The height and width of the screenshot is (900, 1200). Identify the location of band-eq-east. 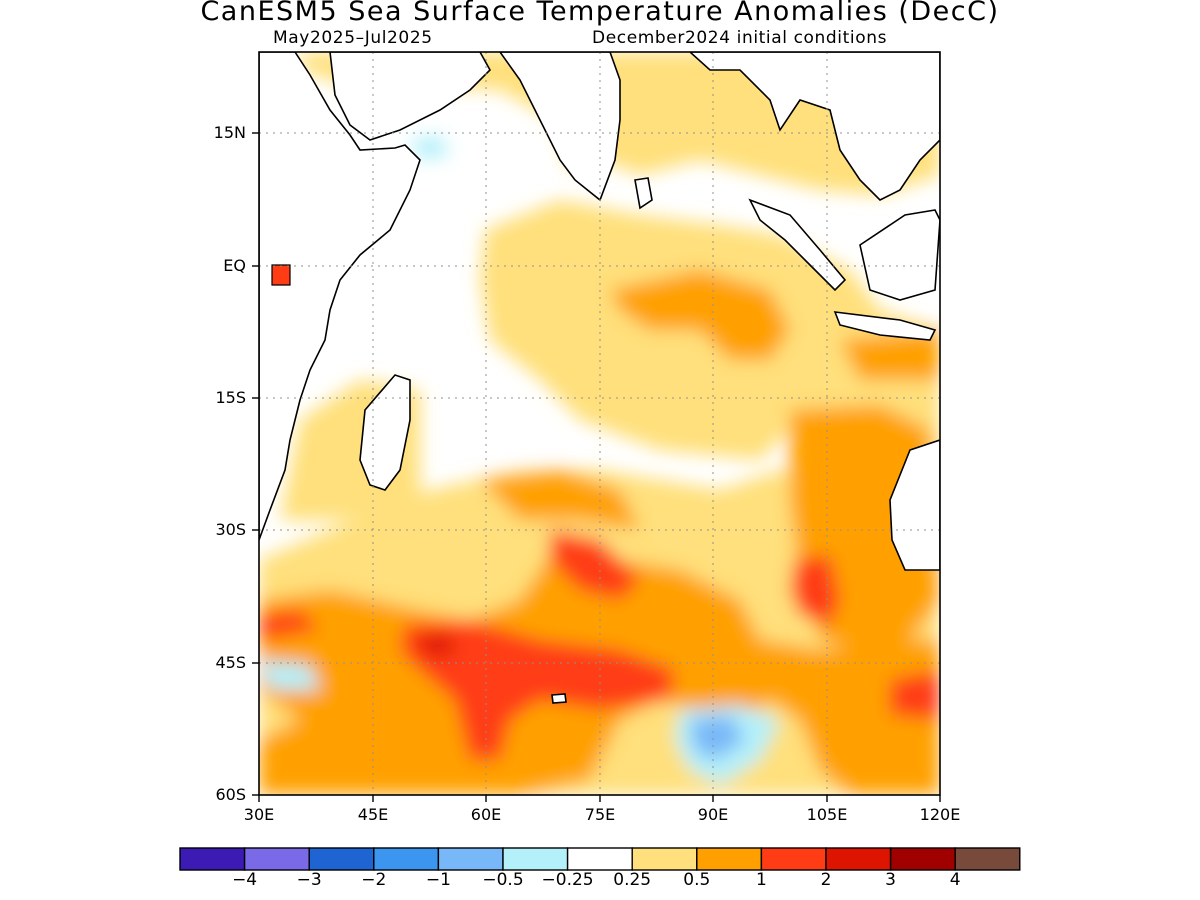
(700, 315).